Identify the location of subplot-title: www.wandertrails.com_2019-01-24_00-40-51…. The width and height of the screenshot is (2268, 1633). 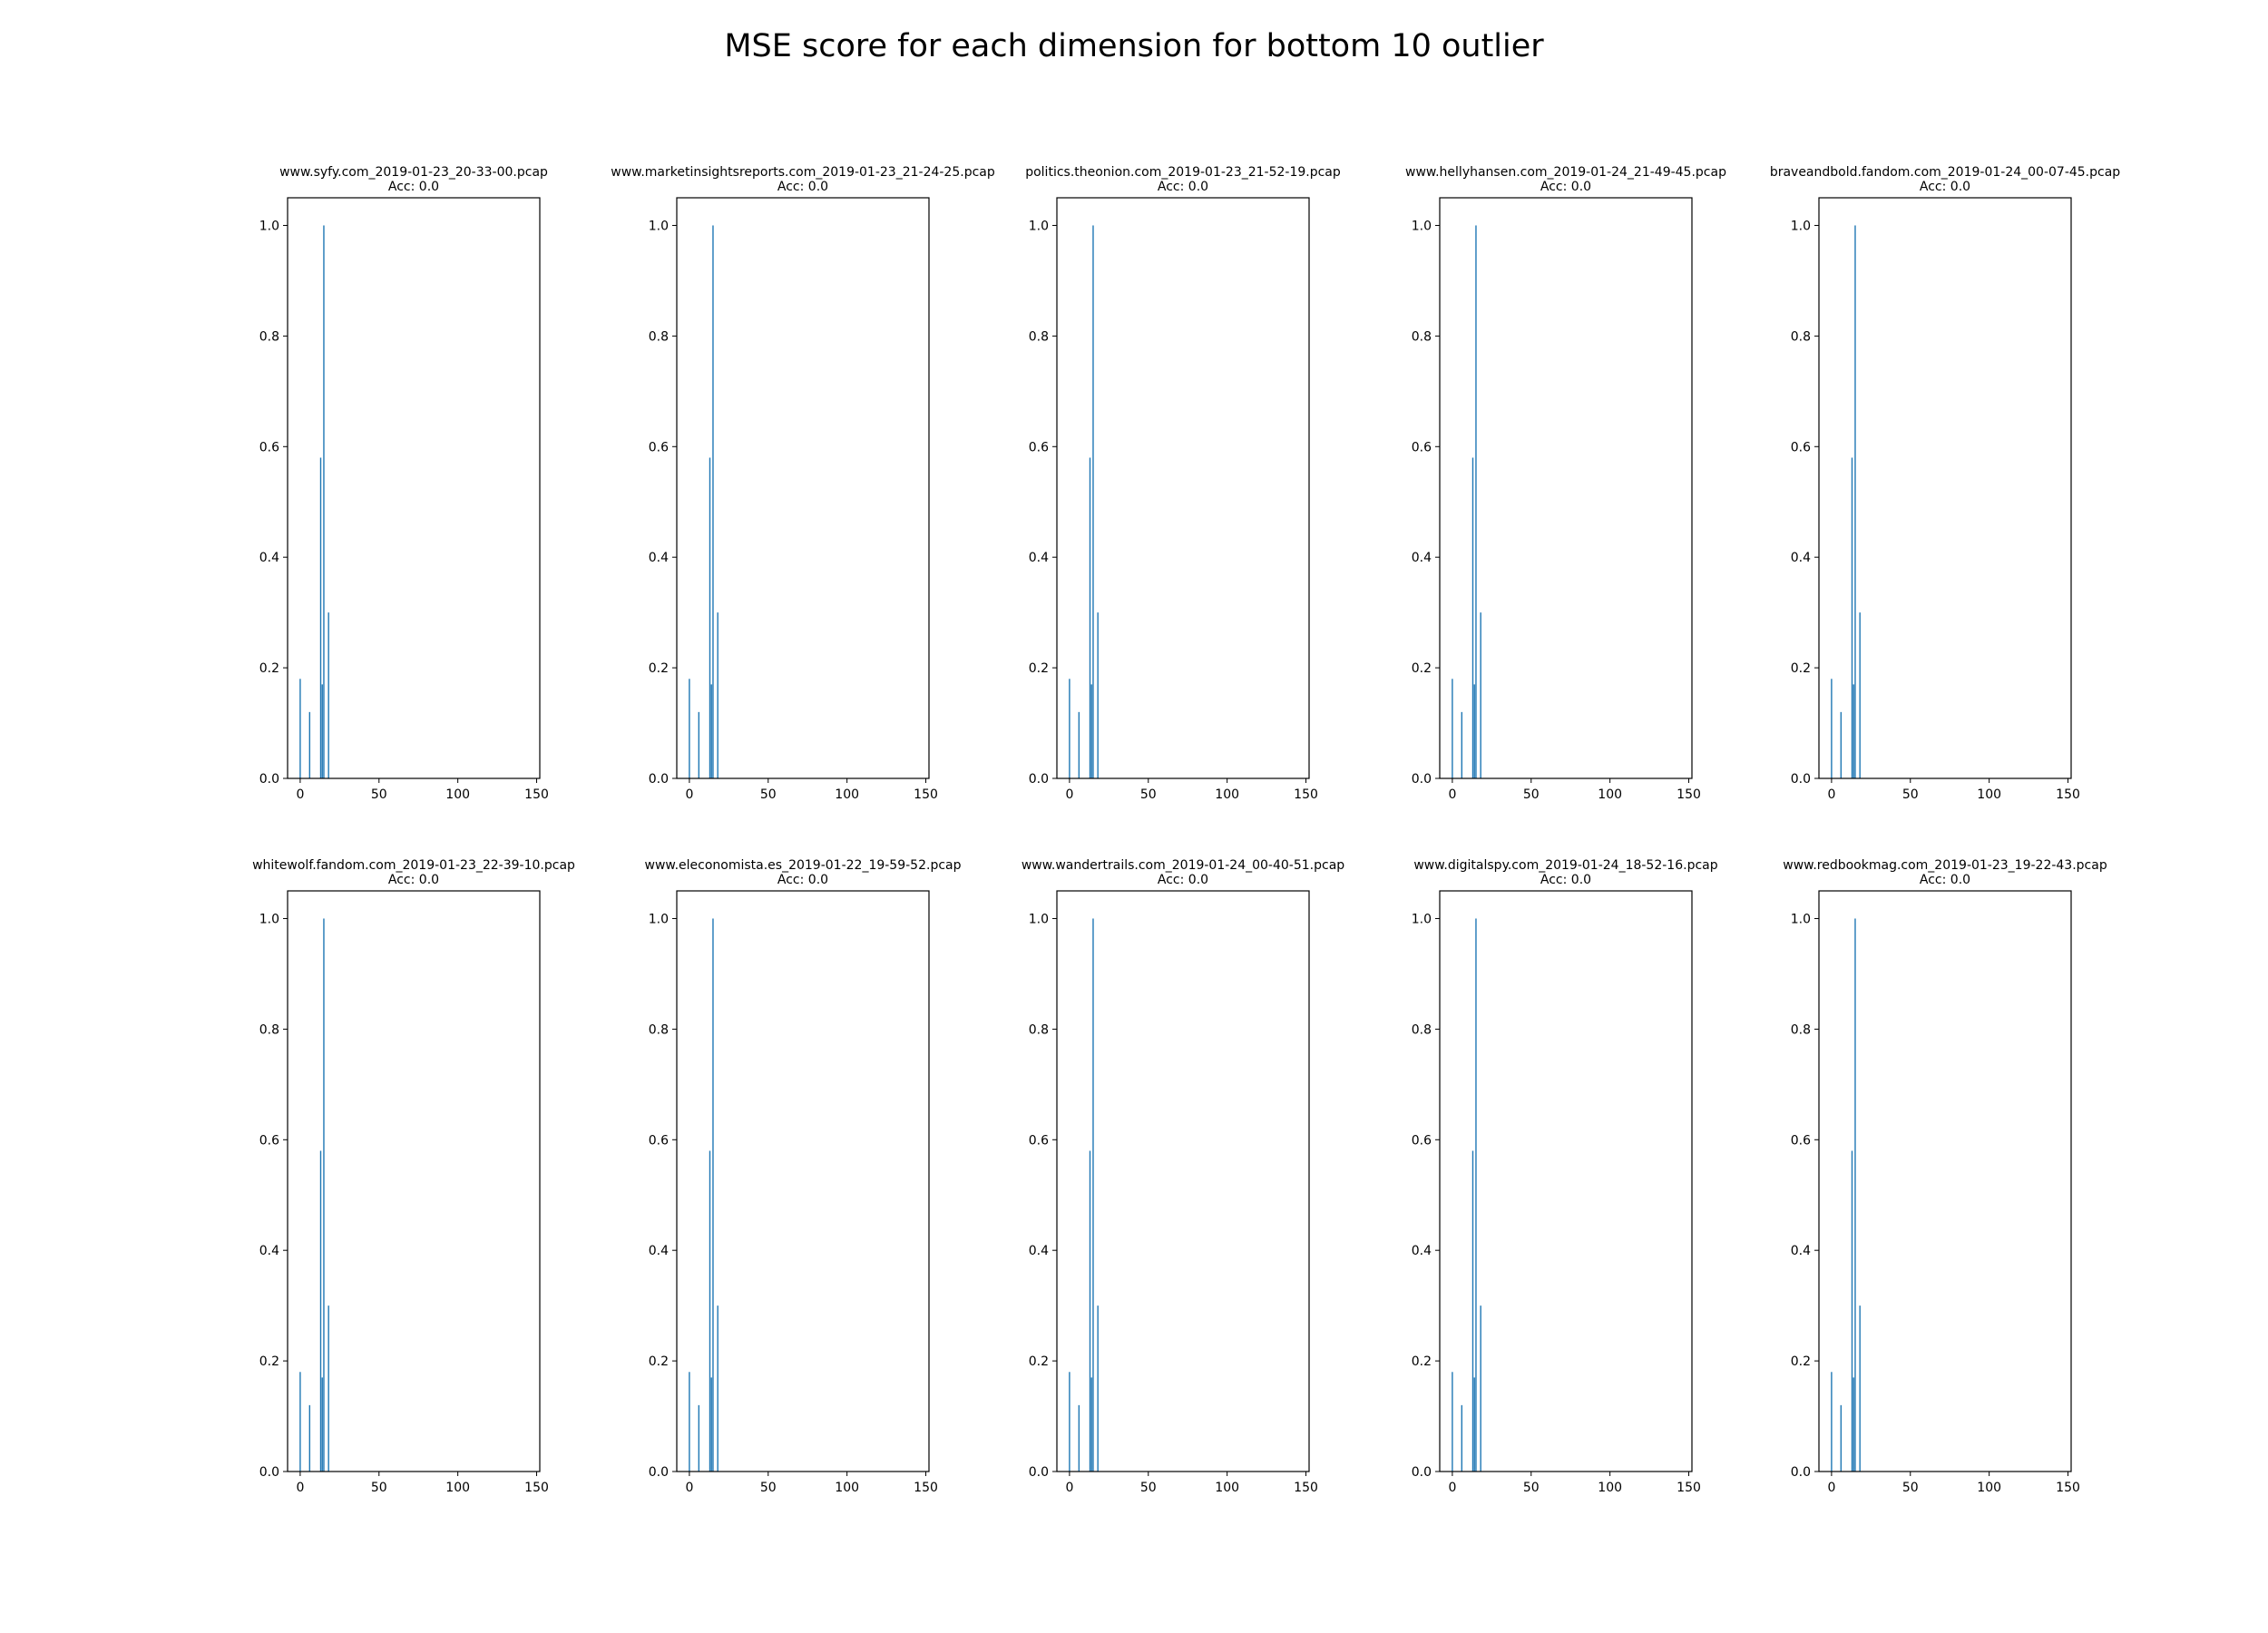
(1183, 865).